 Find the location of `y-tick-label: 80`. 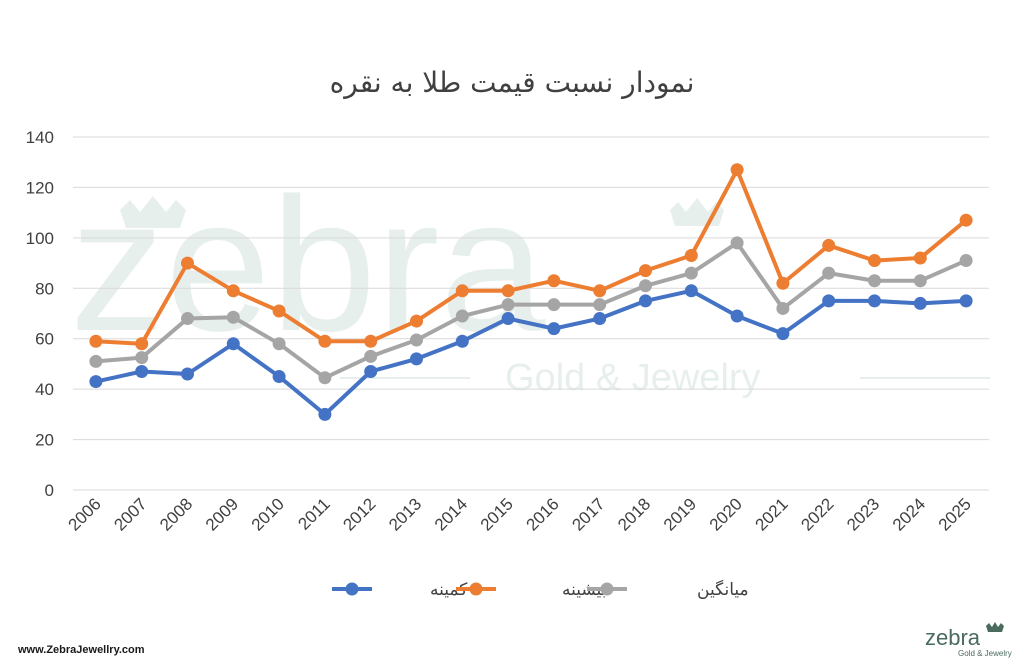

y-tick-label: 80 is located at coordinates (44, 288).